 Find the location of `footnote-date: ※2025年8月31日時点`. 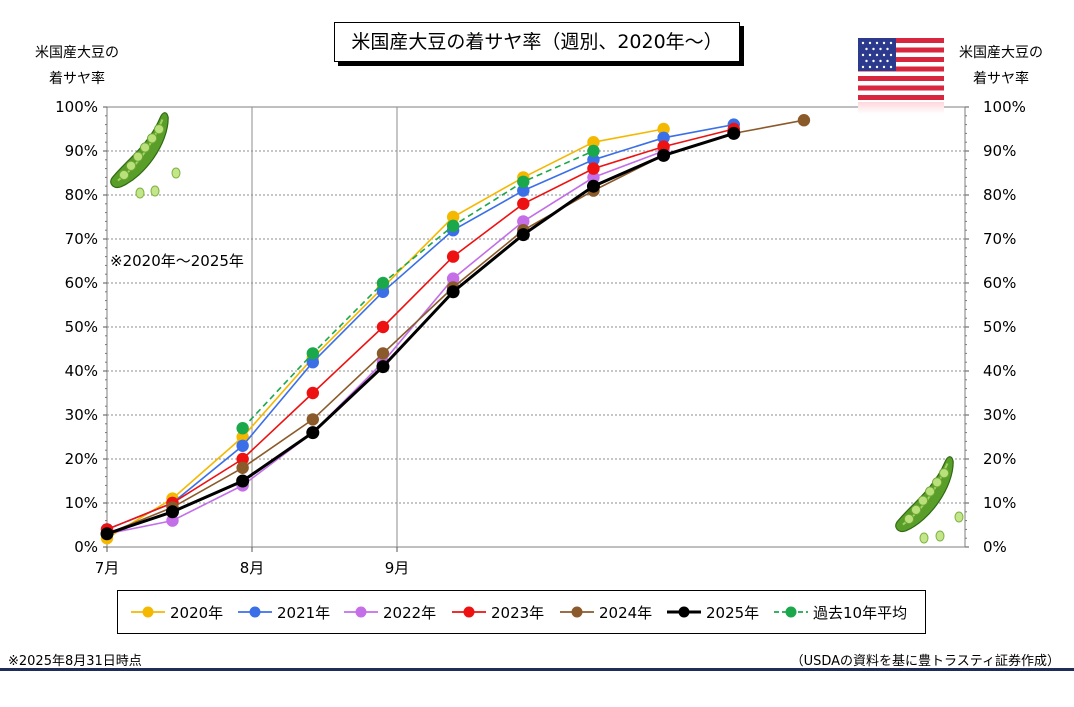

footnote-date: ※2025年8月31日時点 is located at coordinates (75, 661).